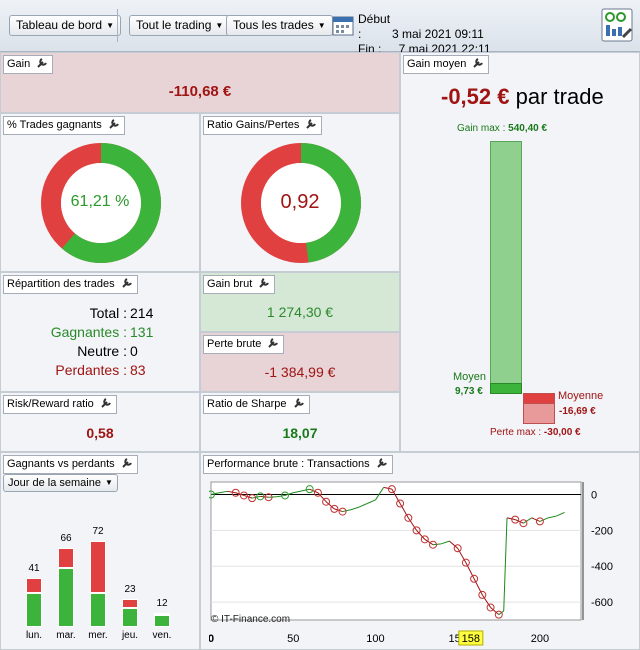 This screenshot has width=640, height=650. Describe the element at coordinates (506, 267) in the screenshot. I see `gain-max-bar` at that location.